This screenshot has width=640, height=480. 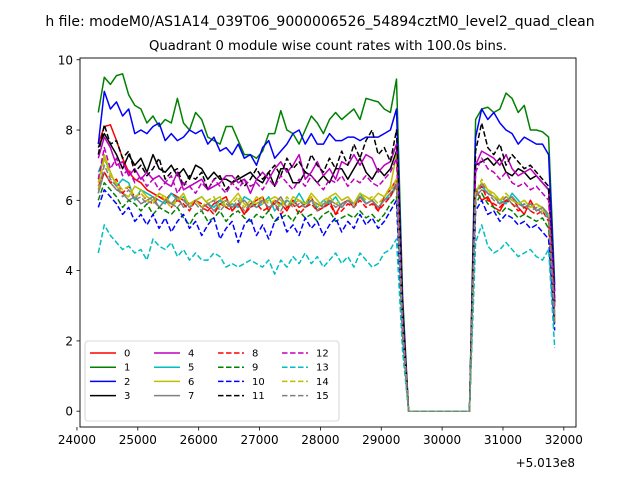 I want to click on legend-label-2: 2, so click(x=127, y=382).